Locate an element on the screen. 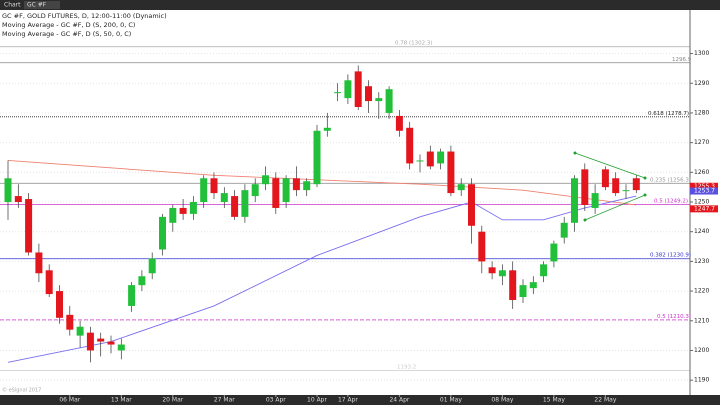 This screenshot has height=405, width=720. price-axis is located at coordinates (705, 202).